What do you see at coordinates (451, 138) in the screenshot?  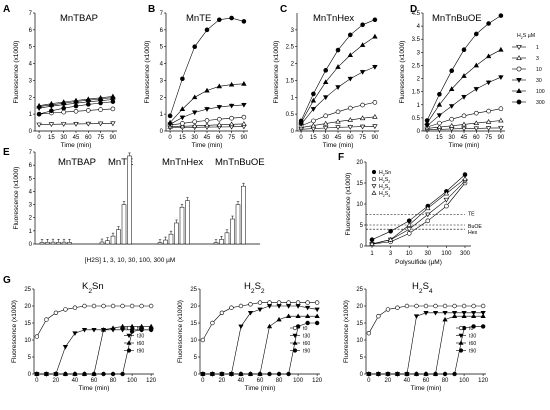 I see `x-tick-label: 30` at bounding box center [451, 138].